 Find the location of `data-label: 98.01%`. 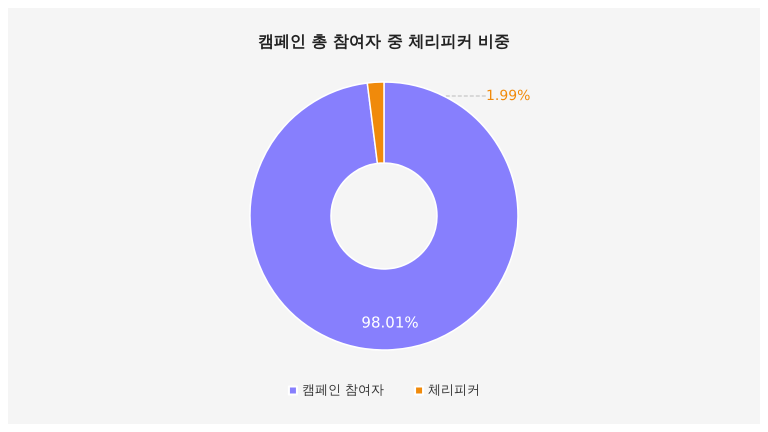

data-label: 98.01% is located at coordinates (390, 322).